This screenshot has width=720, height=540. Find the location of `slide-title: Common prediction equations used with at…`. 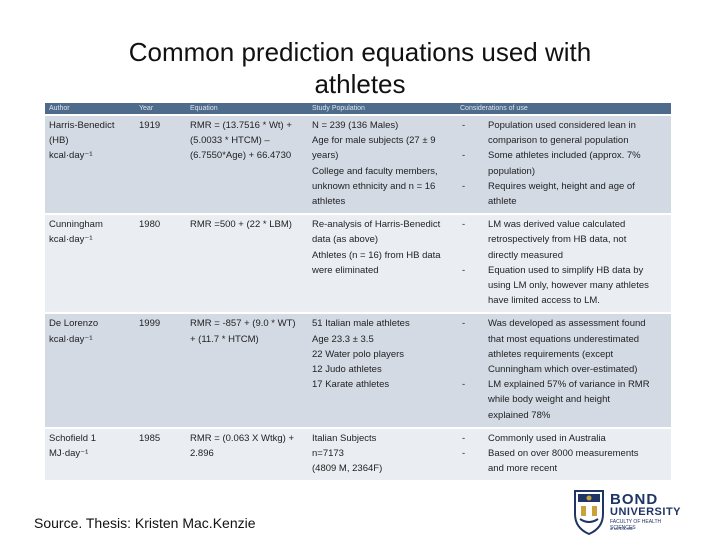

slide-title: Common prediction equations used with at… is located at coordinates (360, 68).